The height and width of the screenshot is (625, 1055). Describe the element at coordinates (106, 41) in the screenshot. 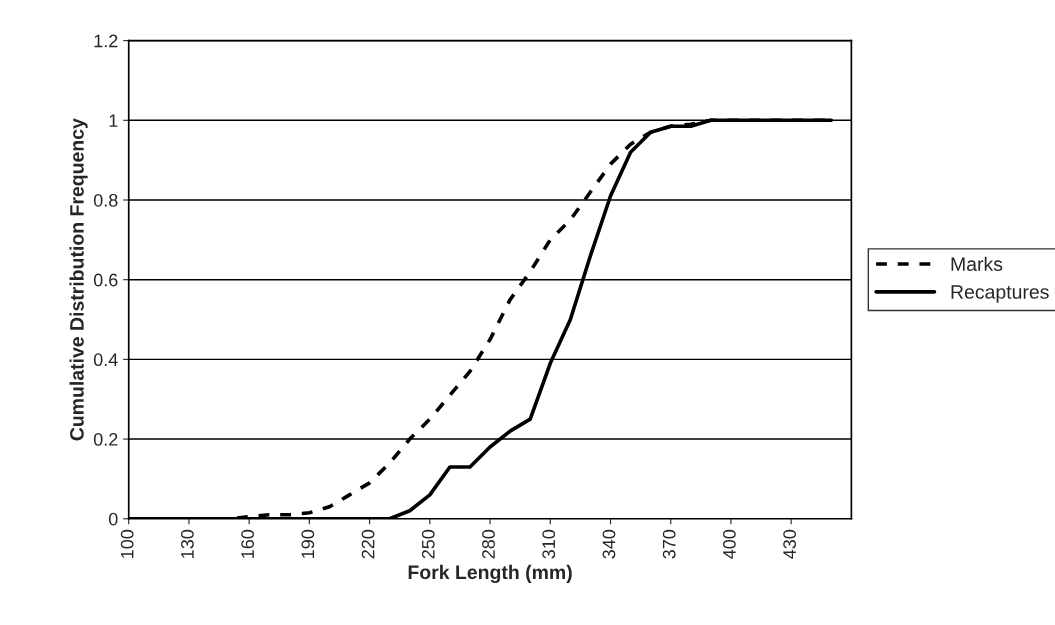

I see `y-tick-label: 1.2` at that location.